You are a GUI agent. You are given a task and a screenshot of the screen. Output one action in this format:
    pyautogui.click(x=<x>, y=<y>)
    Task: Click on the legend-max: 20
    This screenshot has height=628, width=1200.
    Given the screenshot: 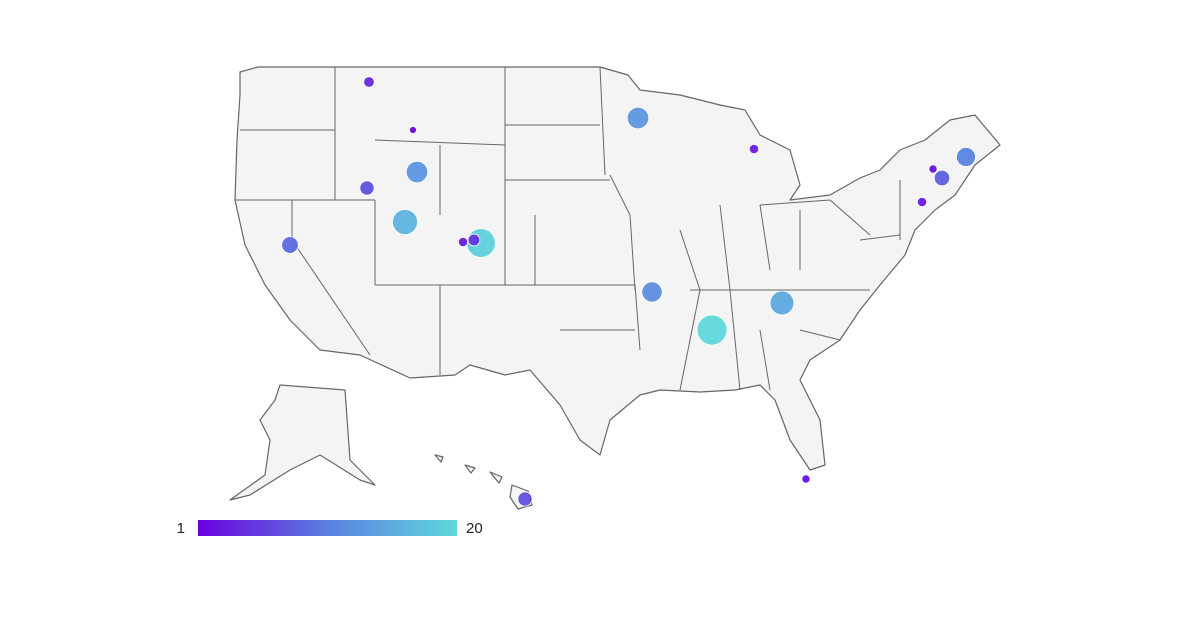 What is the action you would take?
    pyautogui.click(x=474, y=528)
    